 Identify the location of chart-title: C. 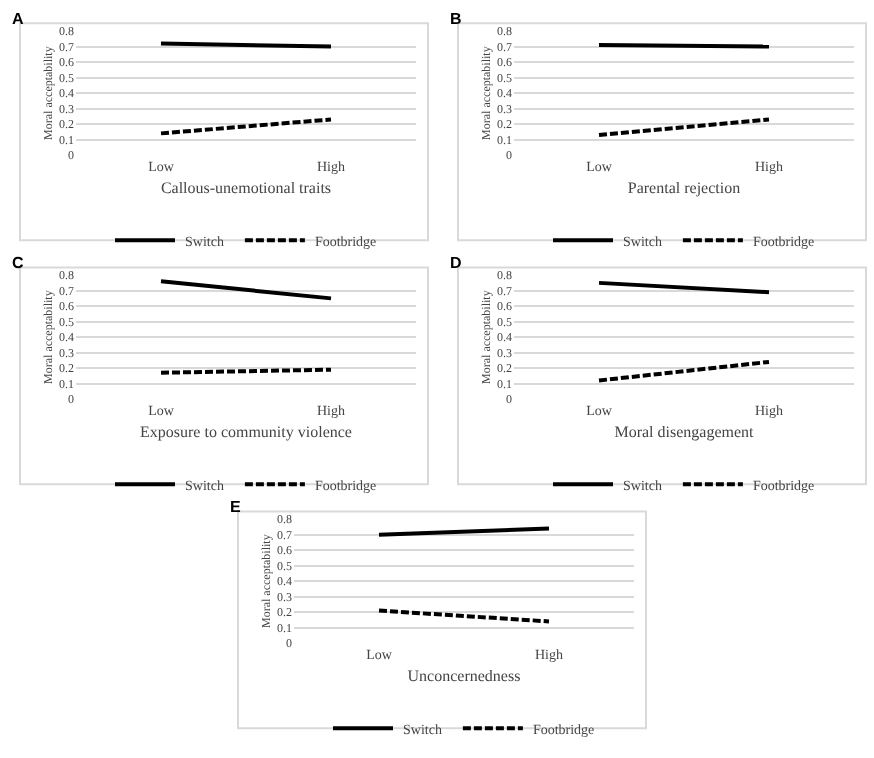
(18, 263).